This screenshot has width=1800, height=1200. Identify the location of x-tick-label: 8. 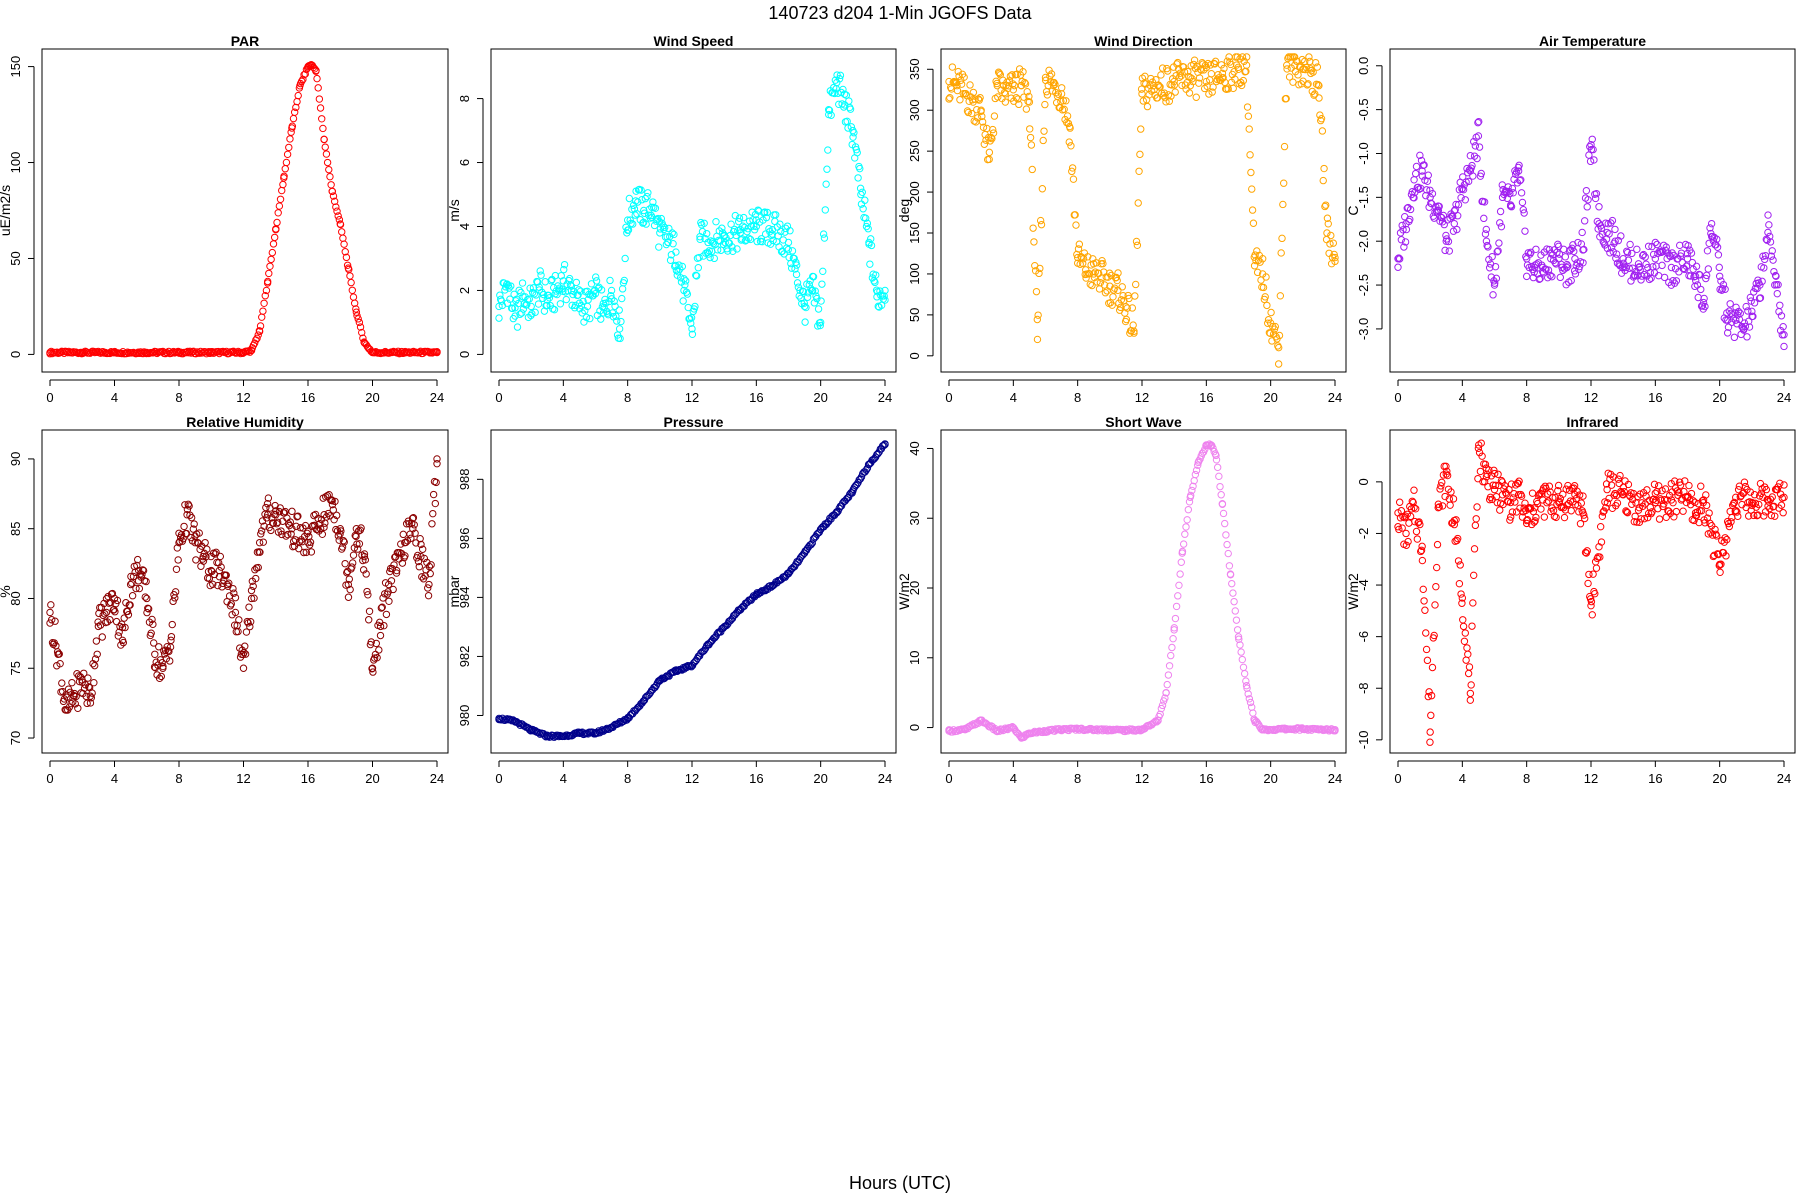
(178, 778).